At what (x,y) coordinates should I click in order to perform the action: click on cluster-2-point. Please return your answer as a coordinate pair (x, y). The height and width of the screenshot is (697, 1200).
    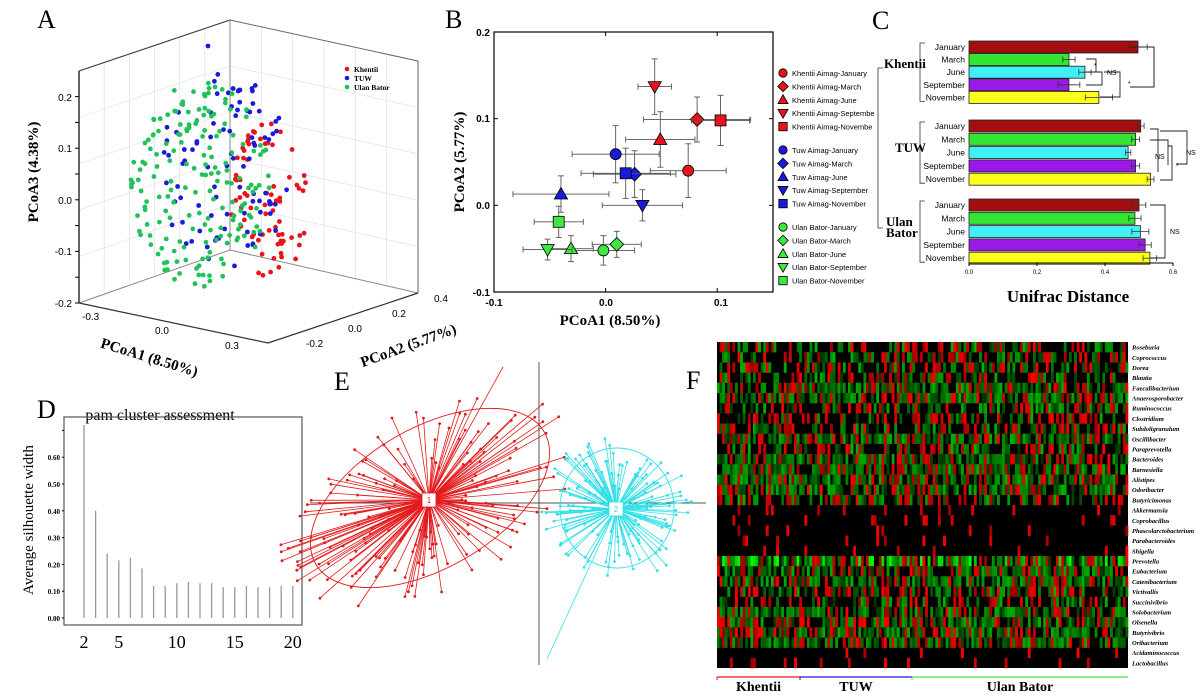
    Looking at the image, I should click on (676, 510).